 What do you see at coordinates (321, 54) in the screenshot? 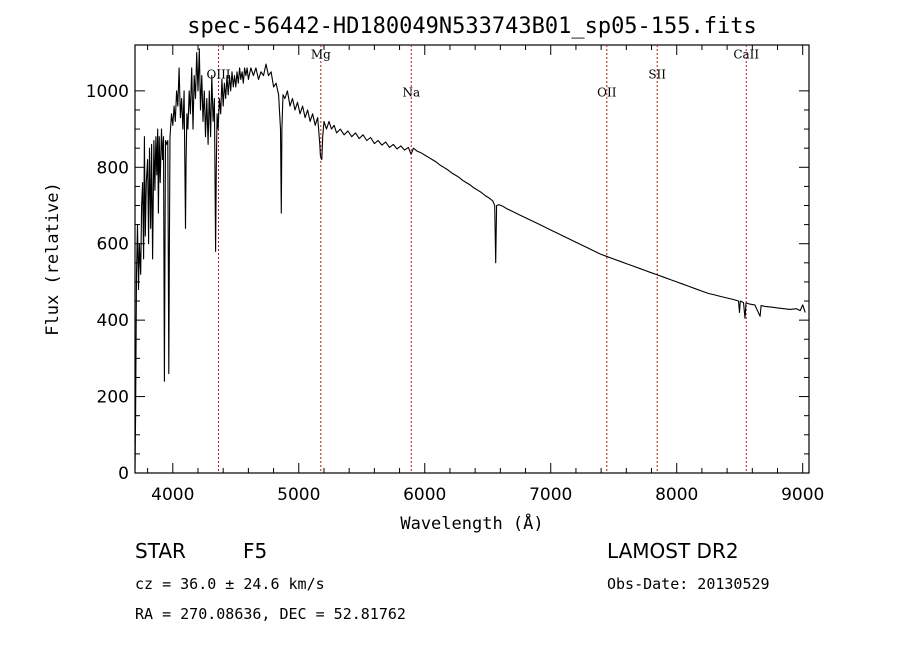
I see `line-label-mg: Mg` at bounding box center [321, 54].